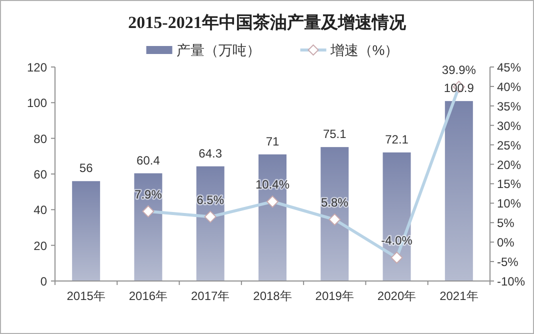 The width and height of the screenshot is (534, 334). Describe the element at coordinates (511, 281) in the screenshot. I see `y2-tick-label: -10%` at that location.